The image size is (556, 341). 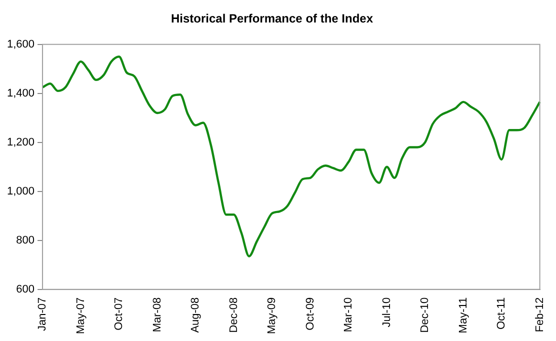 What do you see at coordinates (119, 313) in the screenshot?
I see `x-tick-label: Oct-07` at bounding box center [119, 313].